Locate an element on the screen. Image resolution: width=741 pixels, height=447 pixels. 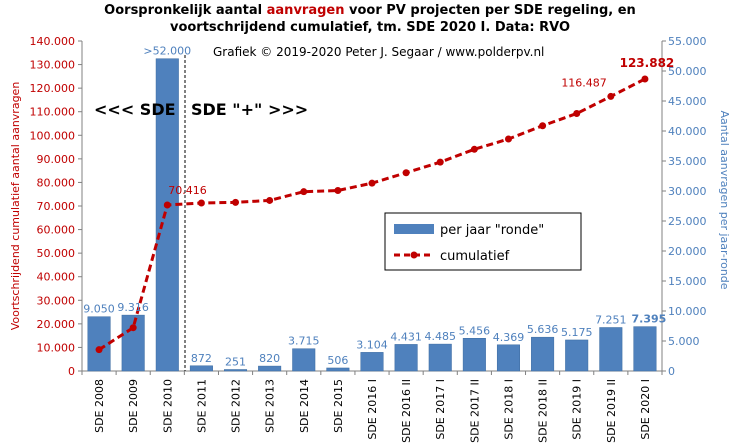
bar-value-label: 9.316 is located at coordinates (133, 307).